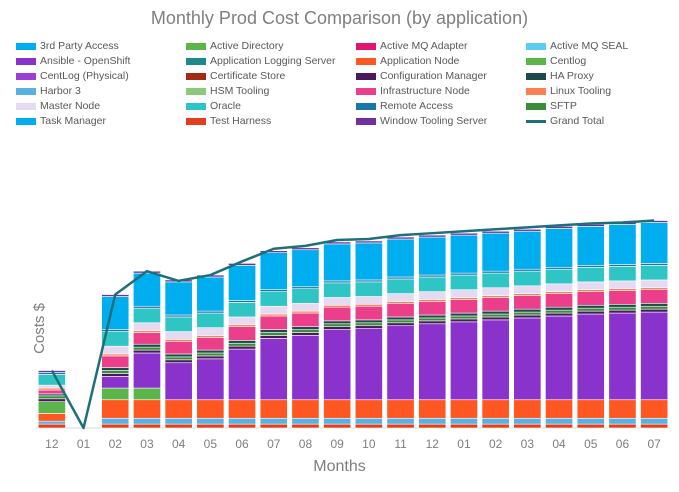 This screenshot has height=492, width=679. I want to click on x-tick-label: 07, so click(274, 444).